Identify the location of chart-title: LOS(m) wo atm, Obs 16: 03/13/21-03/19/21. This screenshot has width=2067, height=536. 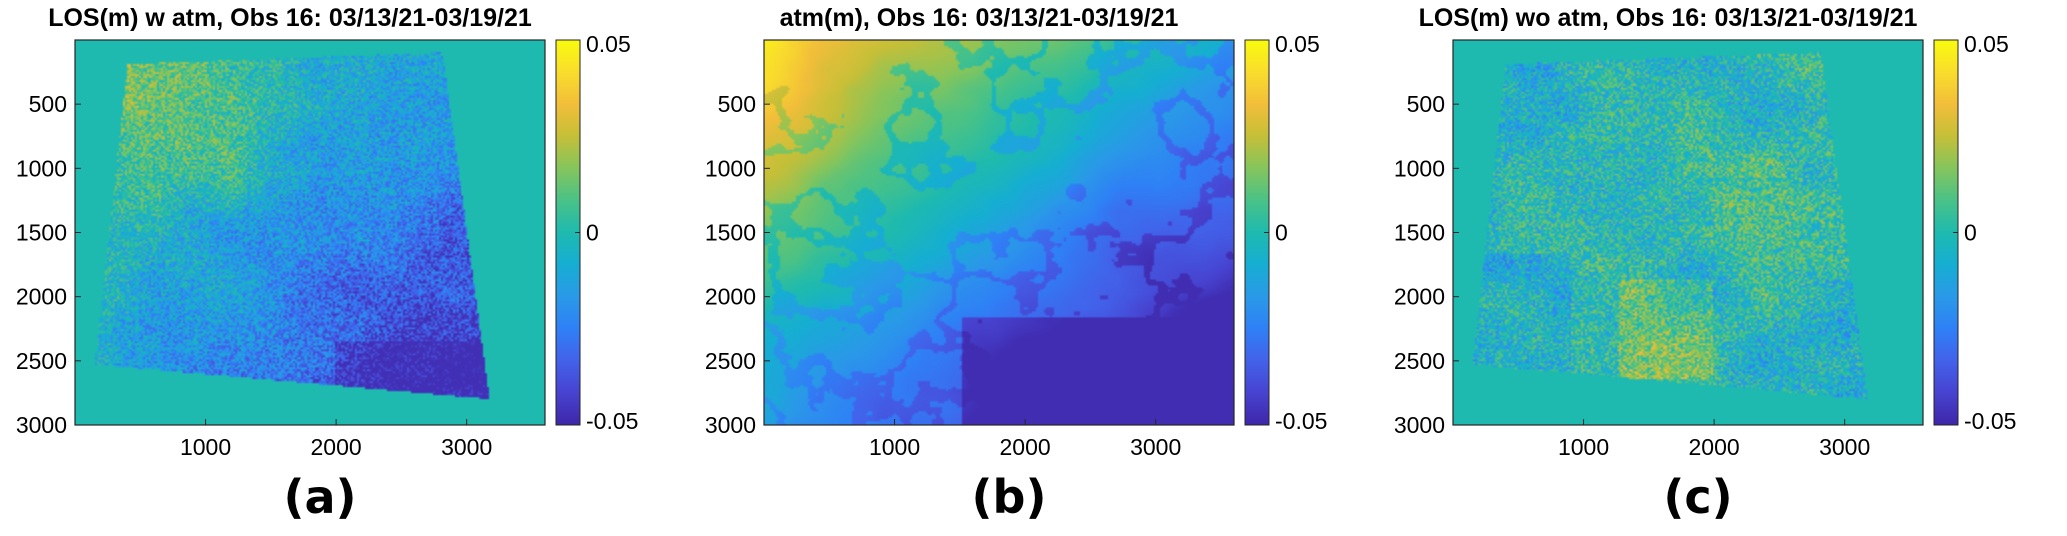
(1668, 18).